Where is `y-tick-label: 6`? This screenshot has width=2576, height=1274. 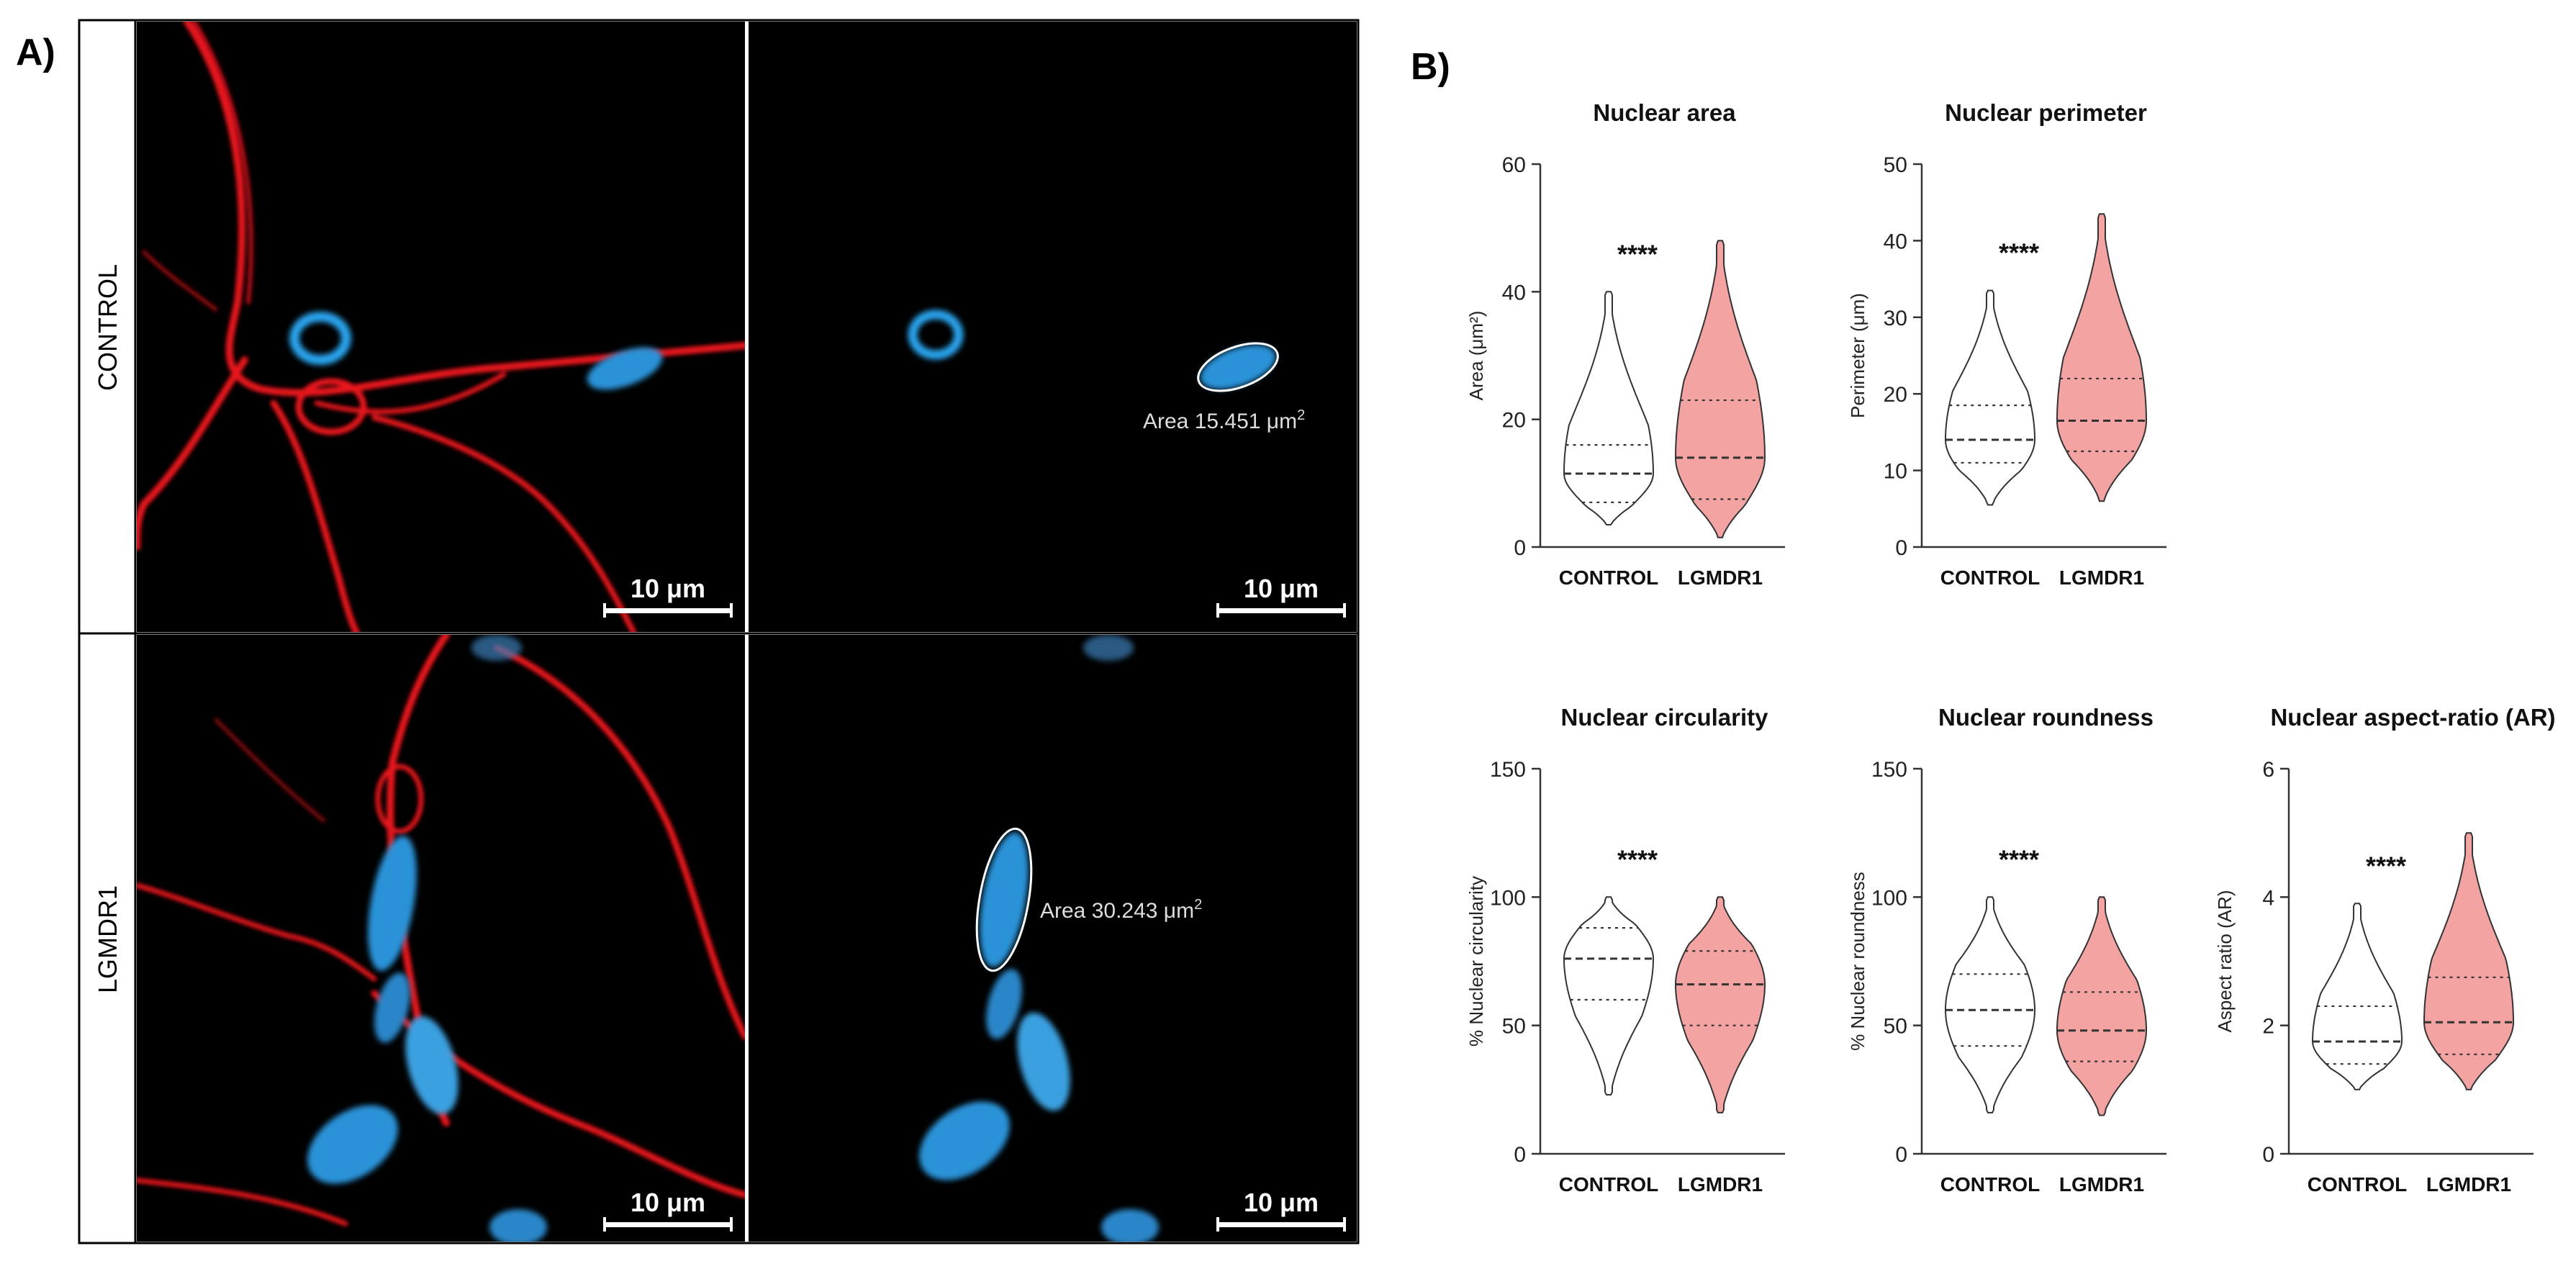 y-tick-label: 6 is located at coordinates (2268, 770).